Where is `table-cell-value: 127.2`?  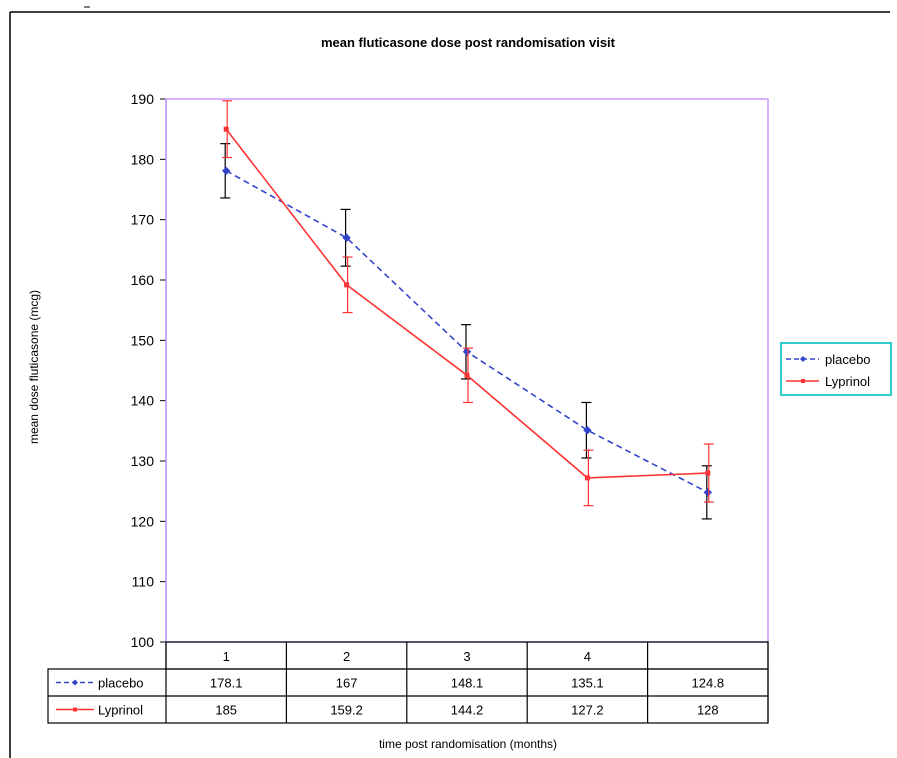 table-cell-value: 127.2 is located at coordinates (587, 710).